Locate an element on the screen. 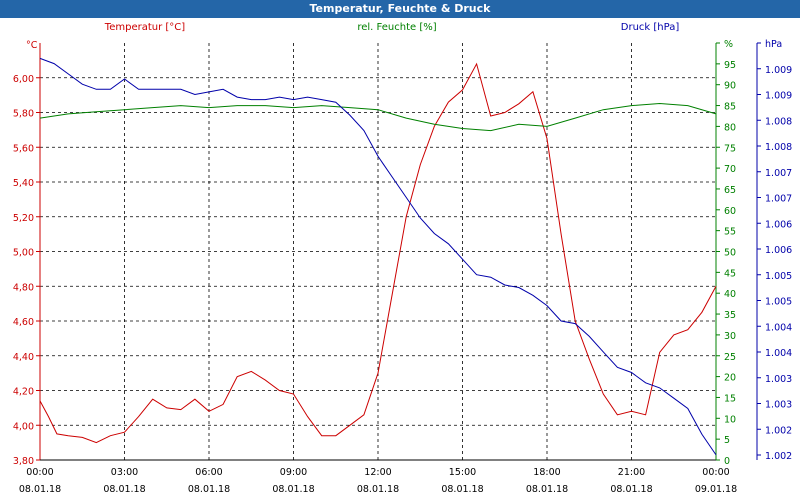 The image size is (800, 500). chart-title: Temperatur, Feuchte & Druck is located at coordinates (400, 9).